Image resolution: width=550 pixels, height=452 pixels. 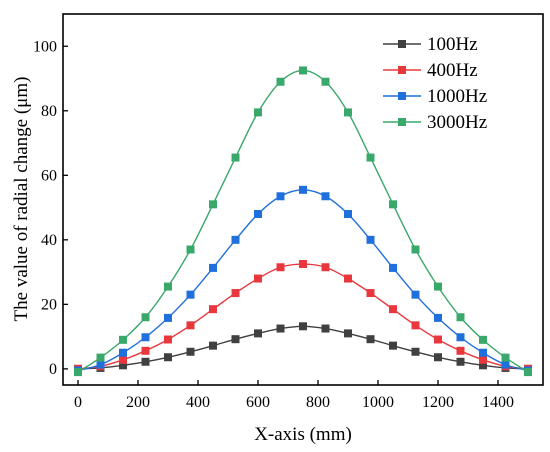 I want to click on y-tick-label: 20, so click(x=49, y=304).